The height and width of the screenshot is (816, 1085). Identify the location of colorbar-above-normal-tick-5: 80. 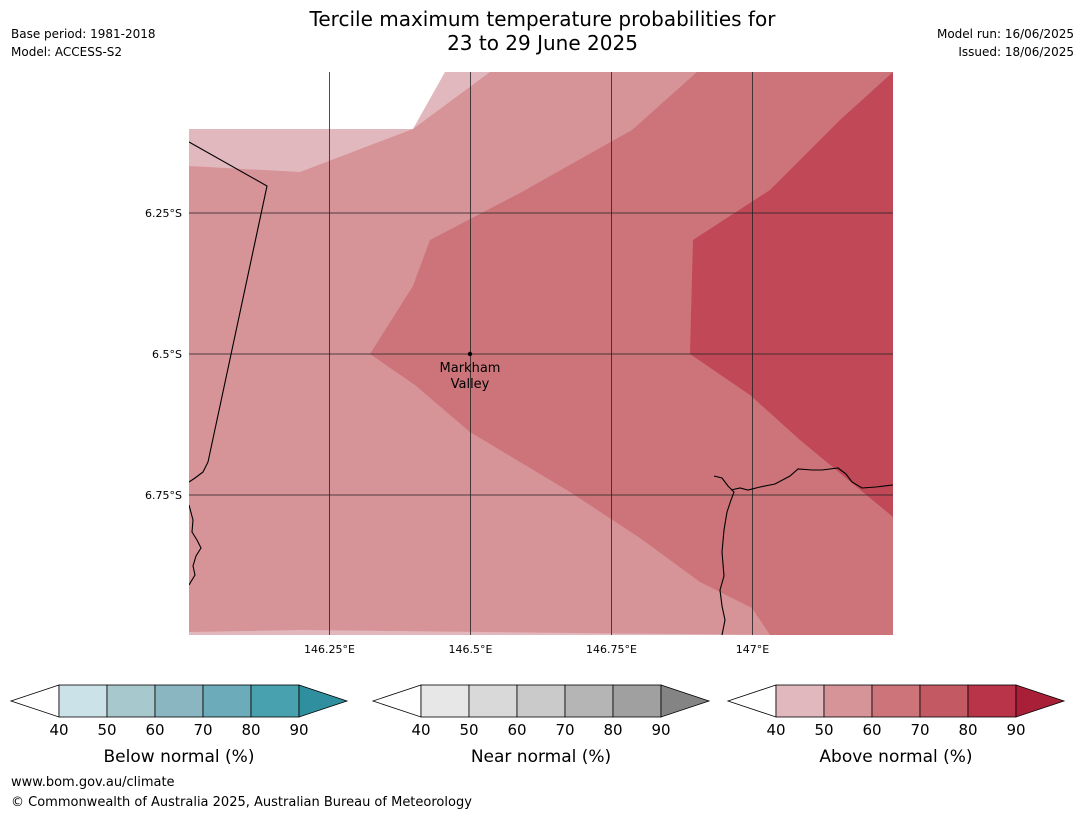
(967, 730).